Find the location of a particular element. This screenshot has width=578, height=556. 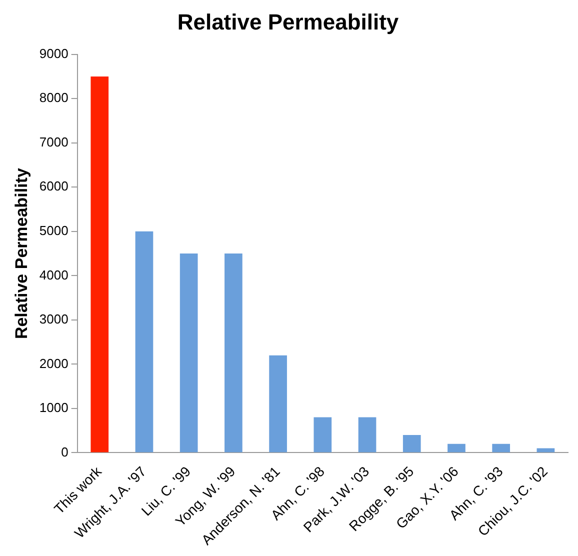

y-tick-label: 5000 is located at coordinates (53, 230).